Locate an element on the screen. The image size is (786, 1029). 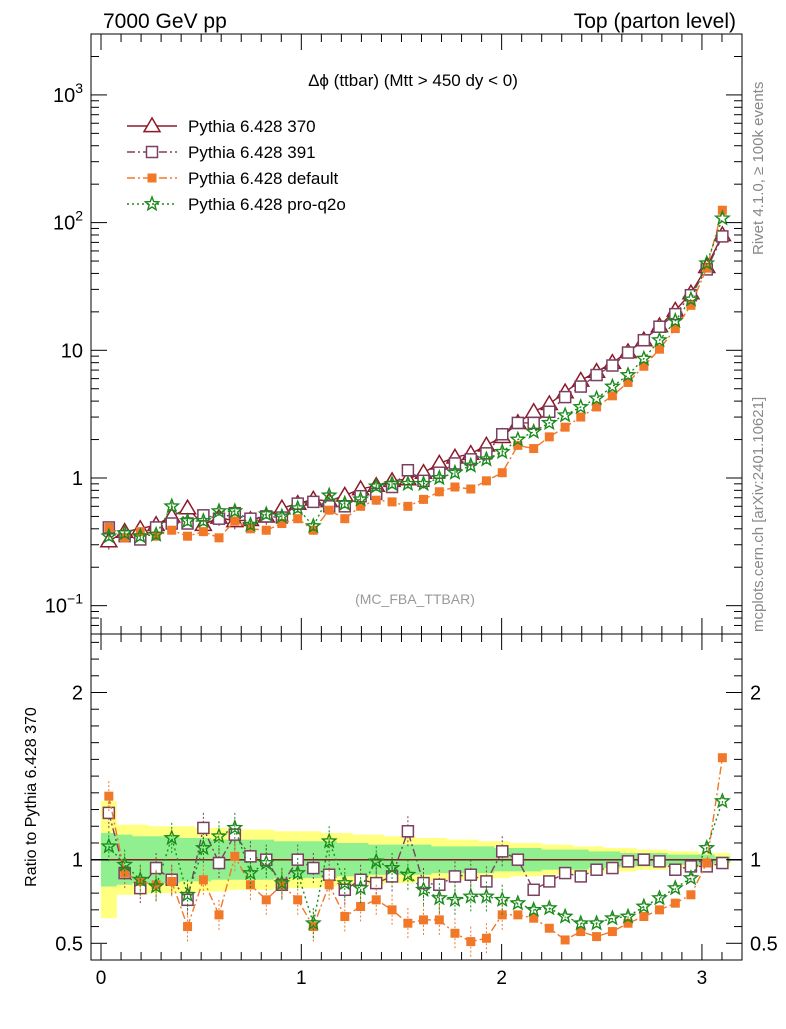
header-right: Top (parton level) is located at coordinates (655, 21).